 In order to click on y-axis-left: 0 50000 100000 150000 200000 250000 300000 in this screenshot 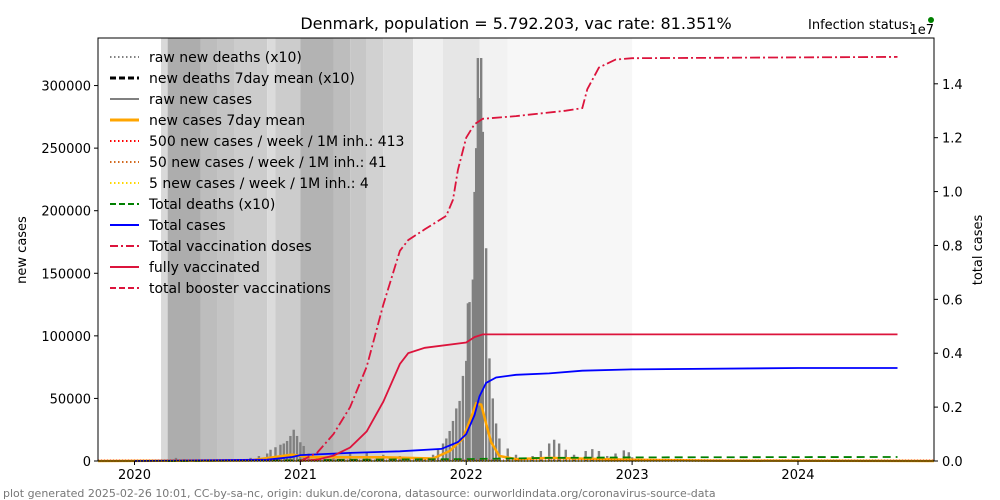, I will do `click(69, 275)`.